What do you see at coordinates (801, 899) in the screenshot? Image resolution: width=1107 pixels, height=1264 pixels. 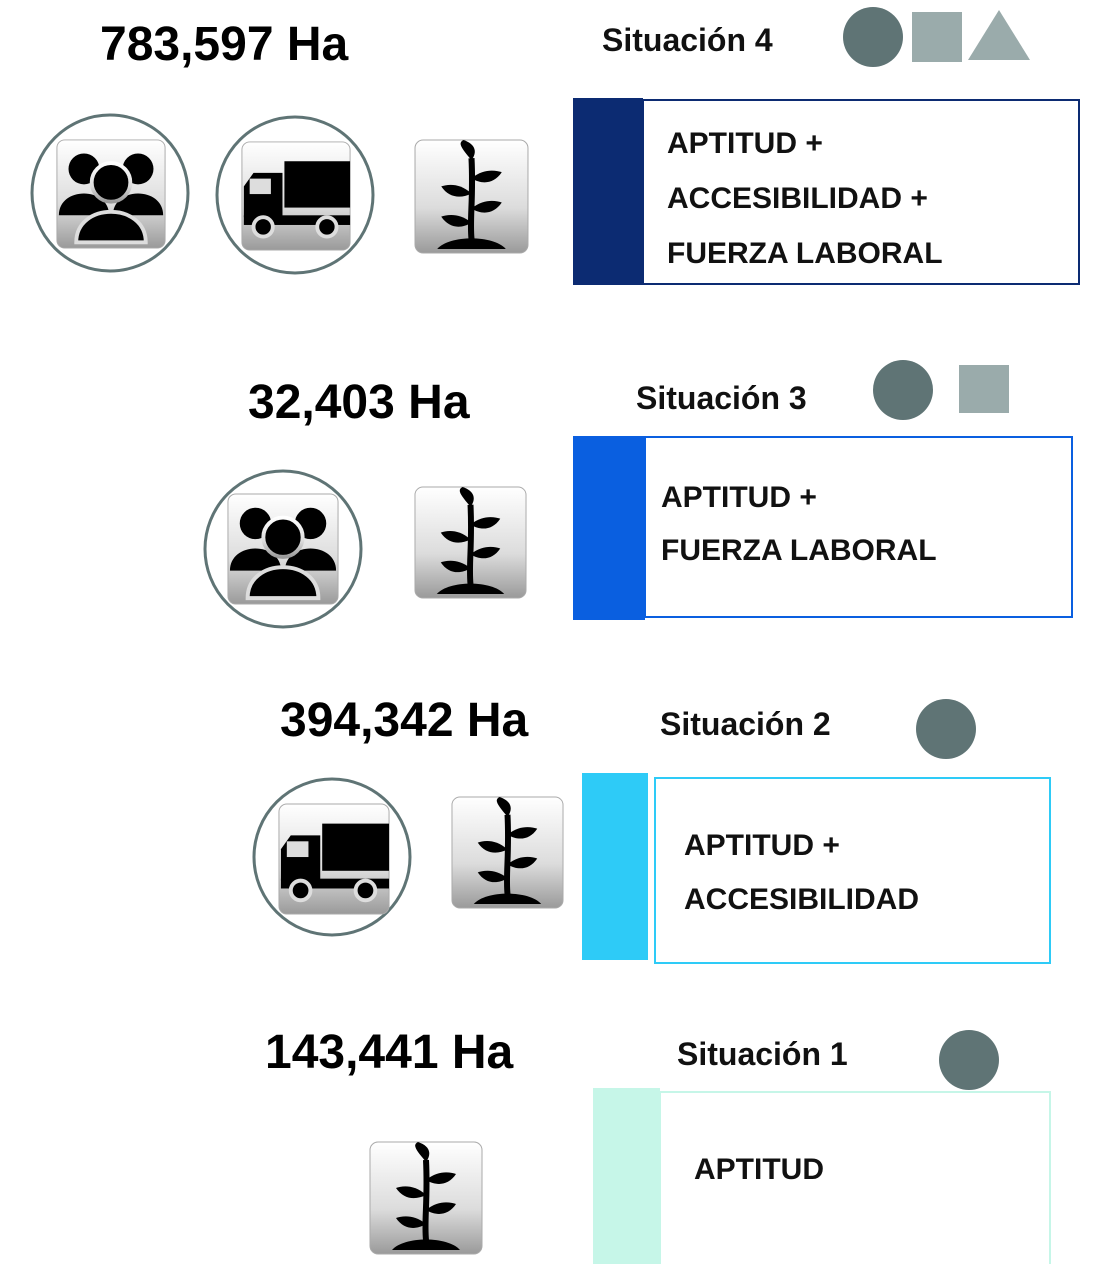 I see `description: ACCESIBILIDAD` at bounding box center [801, 899].